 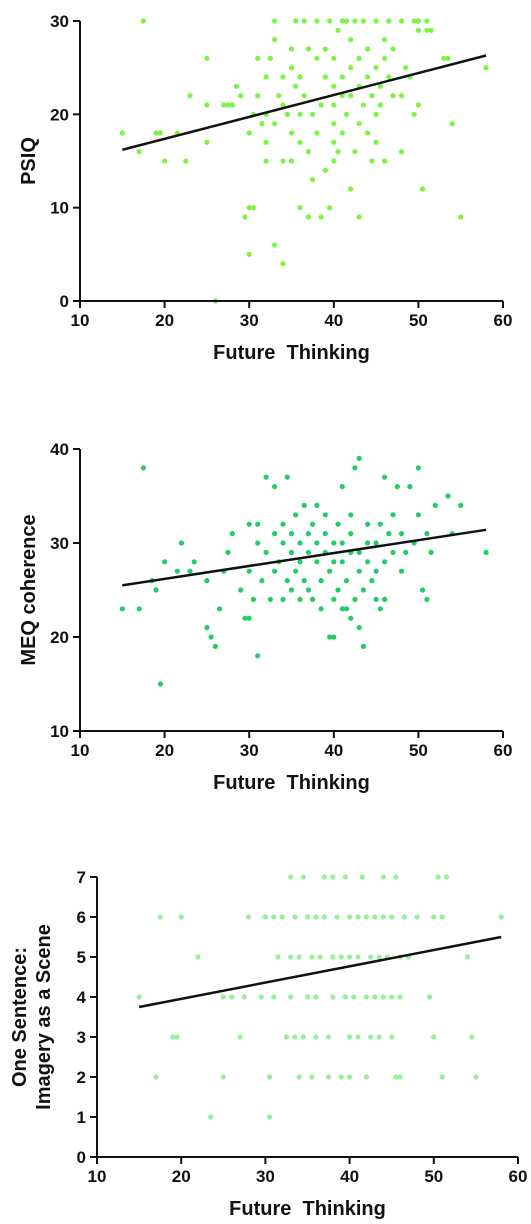 What do you see at coordinates (320, 972) in the screenshot?
I see `trend-line` at bounding box center [320, 972].